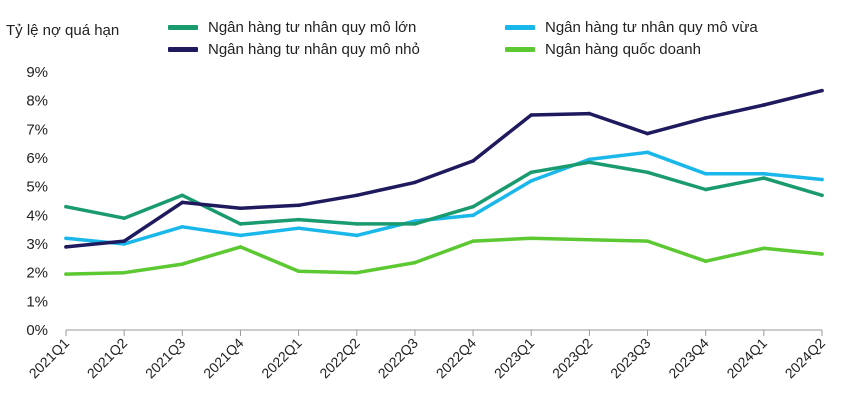 The image size is (849, 411). Describe the element at coordinates (805, 358) in the screenshot. I see `x-tick-label: 2024Q2` at that location.